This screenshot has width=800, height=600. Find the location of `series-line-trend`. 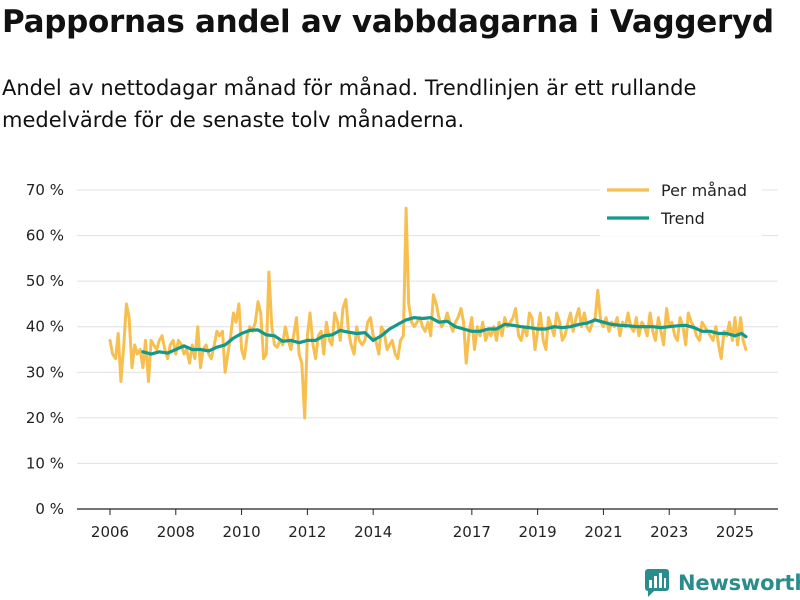

series-line-trend is located at coordinates (444, 336).